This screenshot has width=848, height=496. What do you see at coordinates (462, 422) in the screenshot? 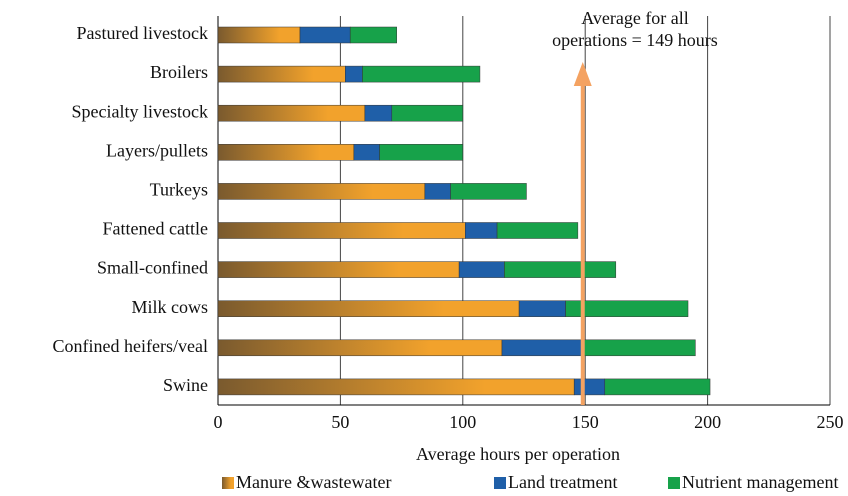
I see `x-tick-label: 100` at bounding box center [462, 422].